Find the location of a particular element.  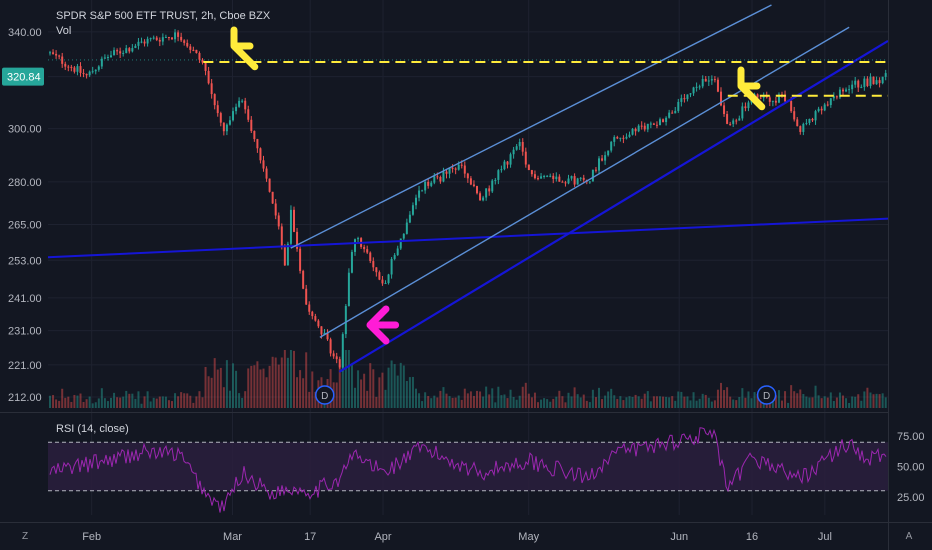

rsi-panel: 75.00 50.00 25.00 is located at coordinates (486, 470).